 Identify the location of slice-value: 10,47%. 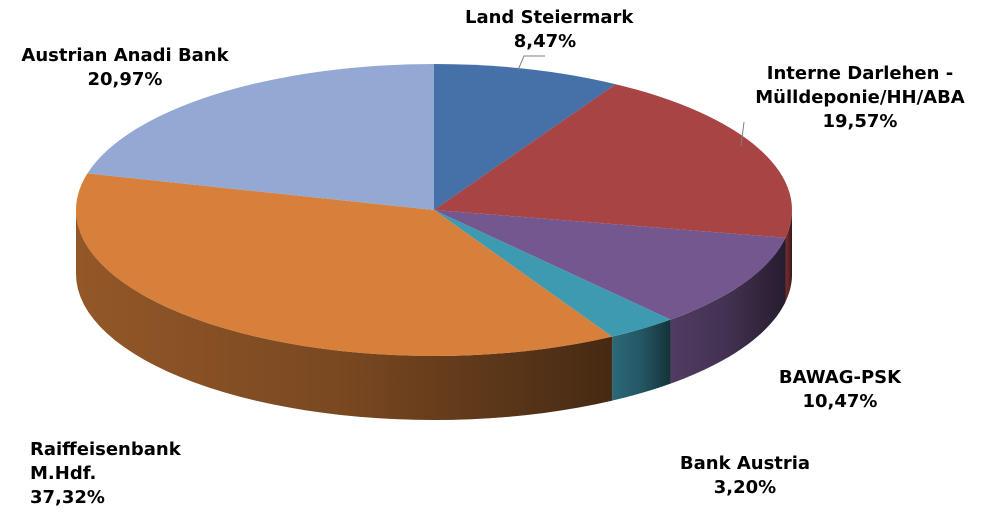
(840, 401).